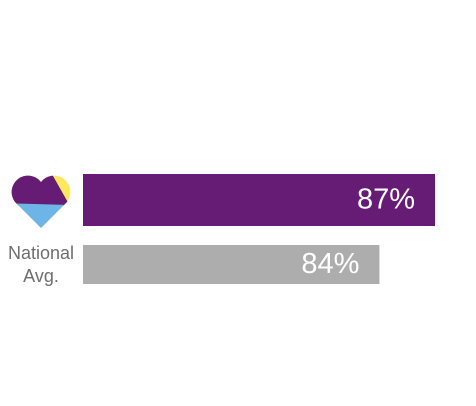 Image resolution: width=476 pixels, height=406 pixels. What do you see at coordinates (386, 200) in the screenshot?
I see `value-label: 87%` at bounding box center [386, 200].